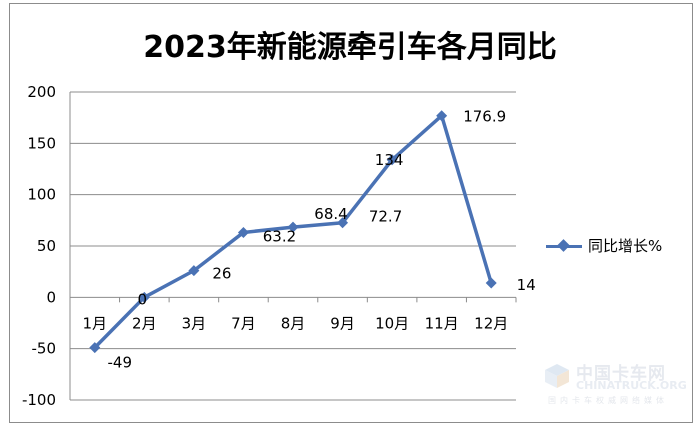 The width and height of the screenshot is (700, 430). Describe the element at coordinates (41, 143) in the screenshot. I see `y-tick-label: 150` at that location.